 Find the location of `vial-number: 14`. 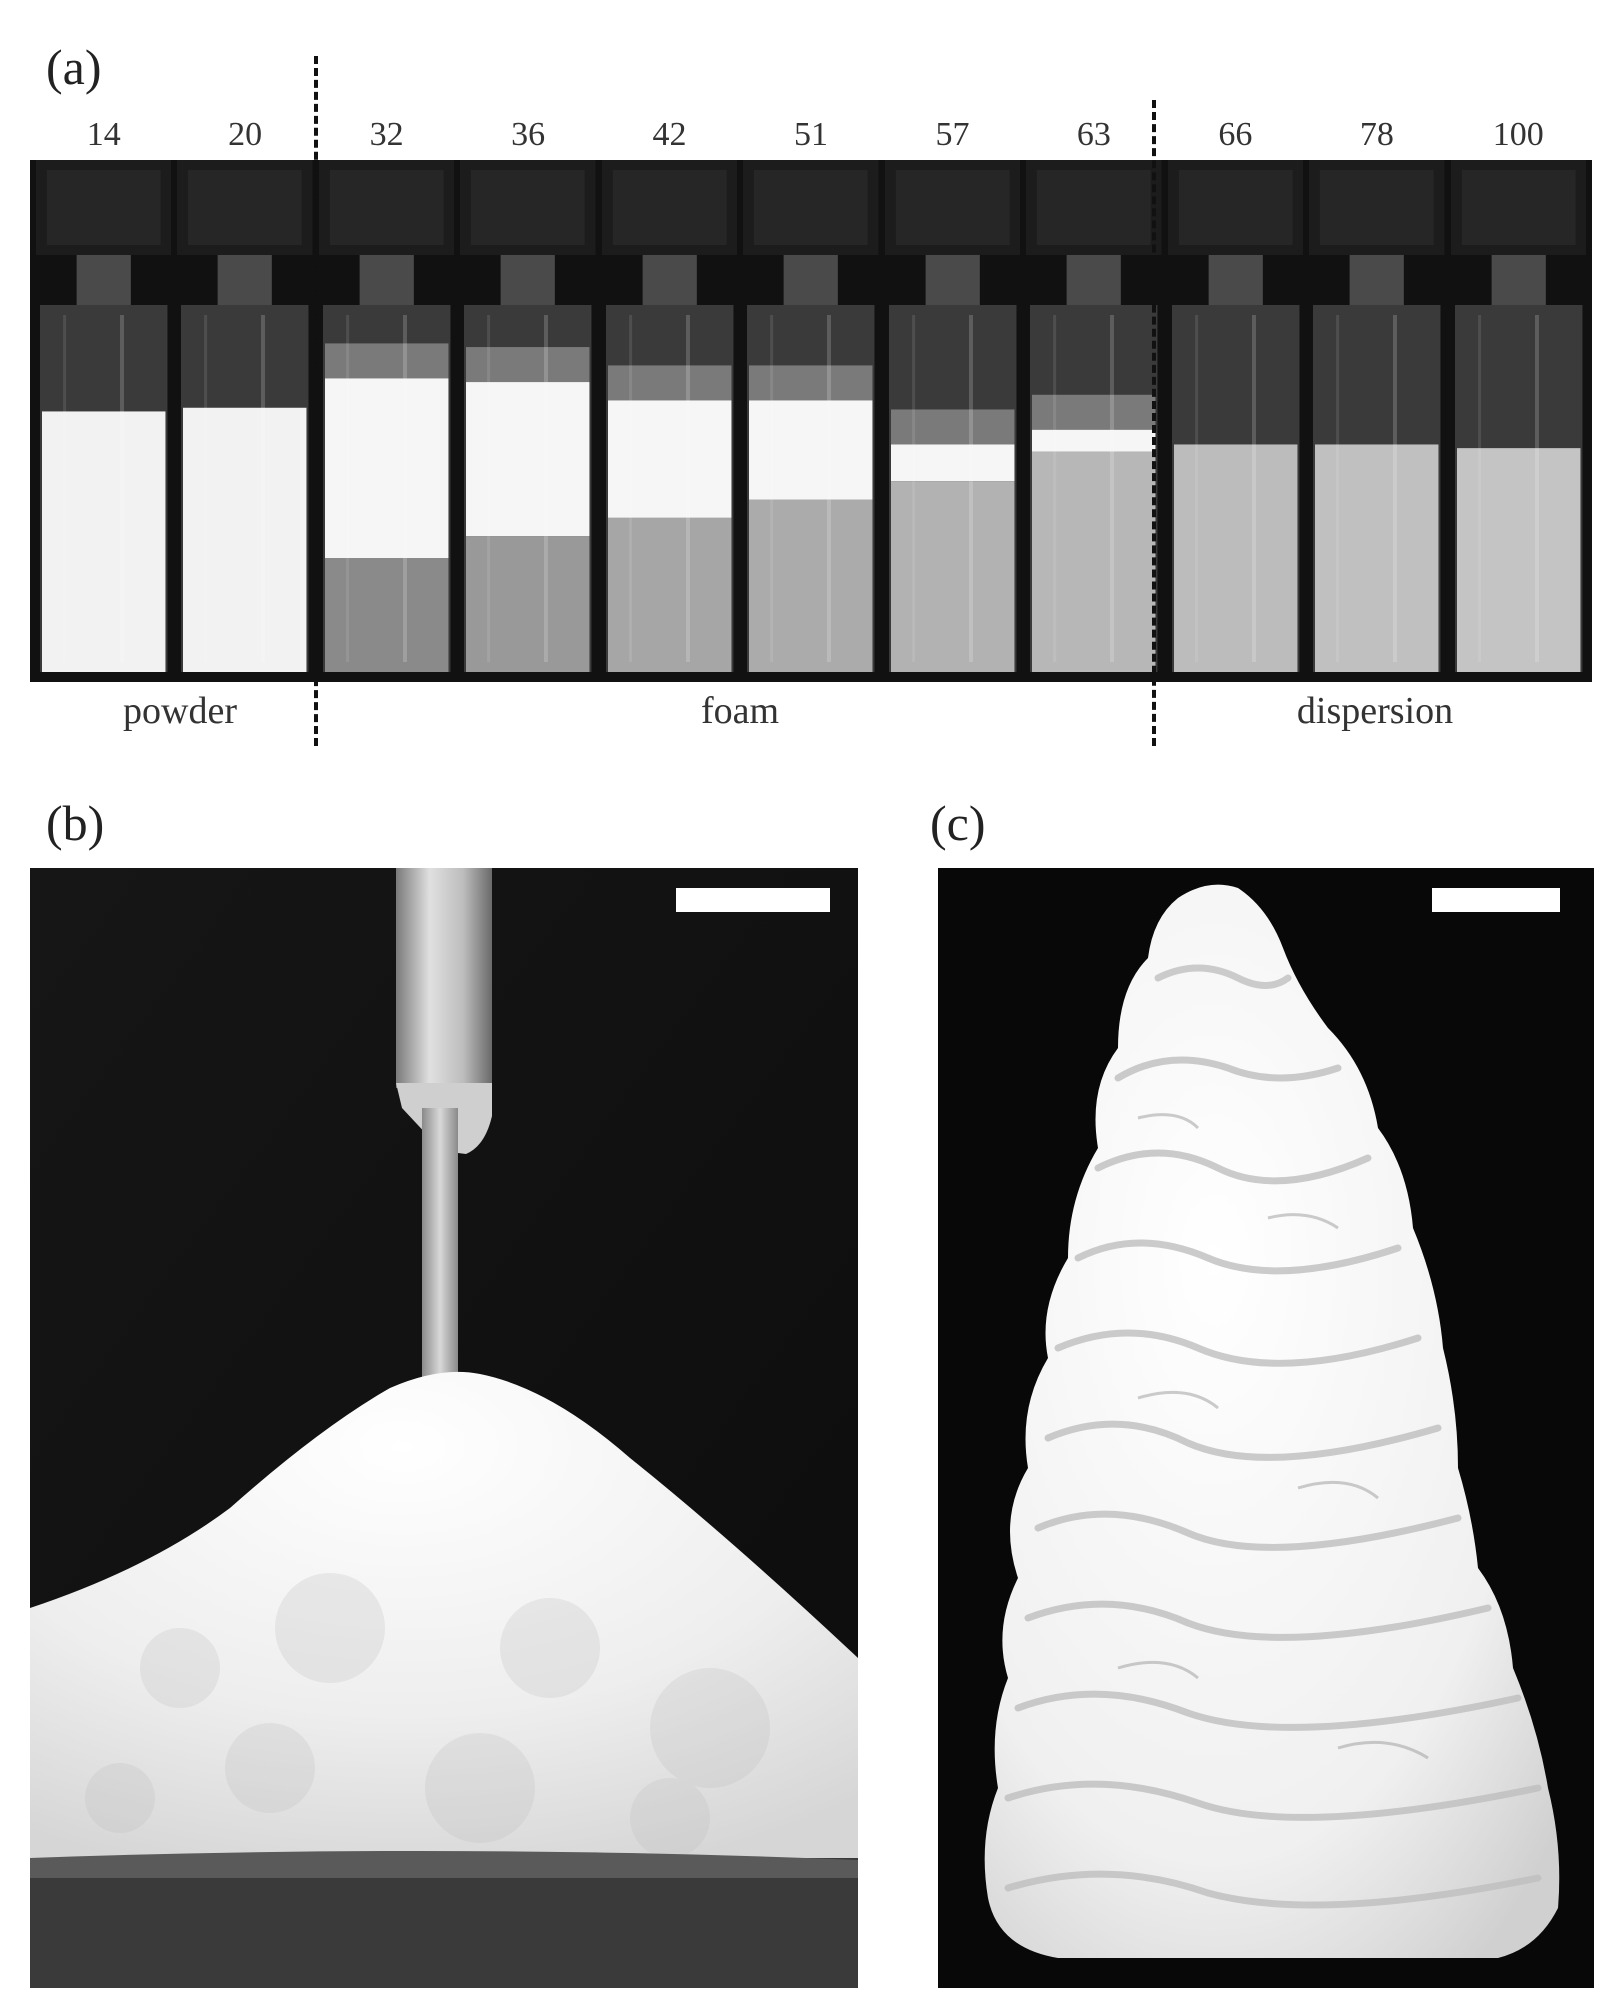

vial-number: 14 is located at coordinates (103, 134).